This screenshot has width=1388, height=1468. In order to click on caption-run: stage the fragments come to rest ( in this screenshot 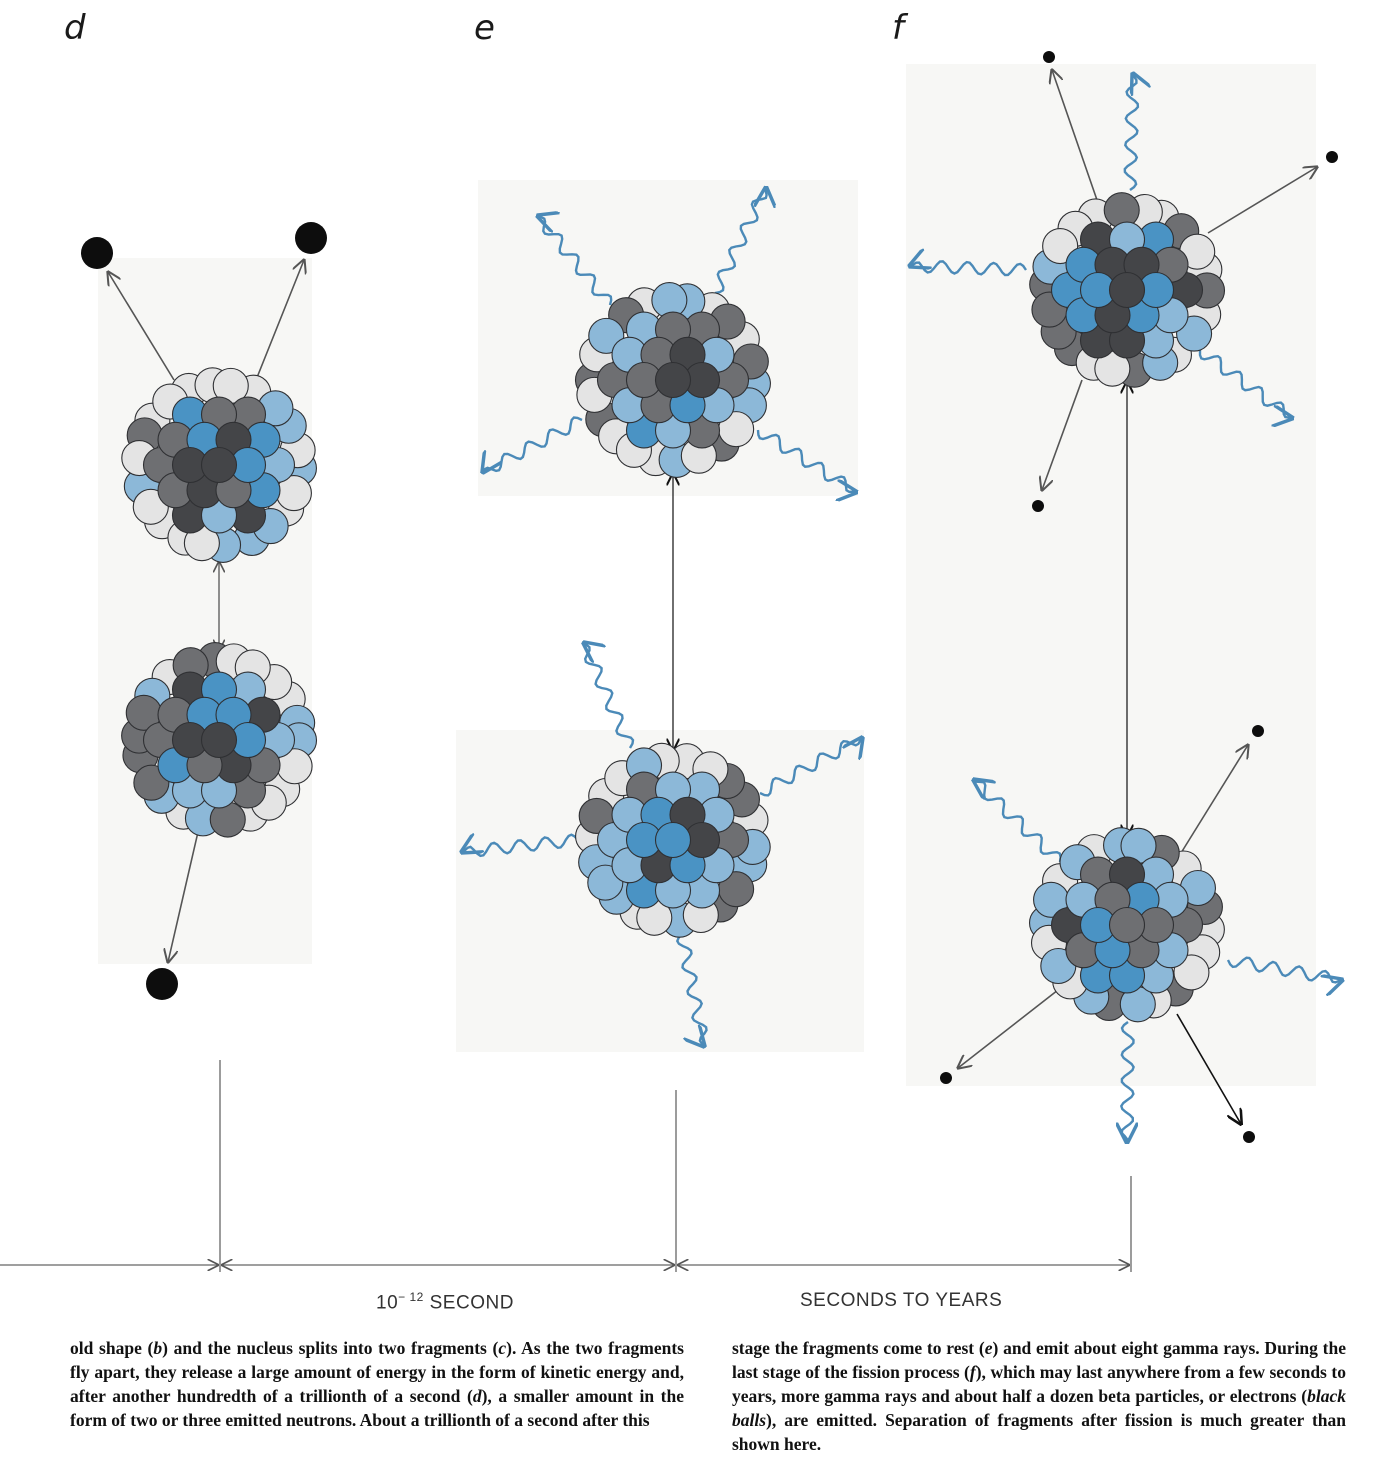, I will do `click(858, 1348)`.